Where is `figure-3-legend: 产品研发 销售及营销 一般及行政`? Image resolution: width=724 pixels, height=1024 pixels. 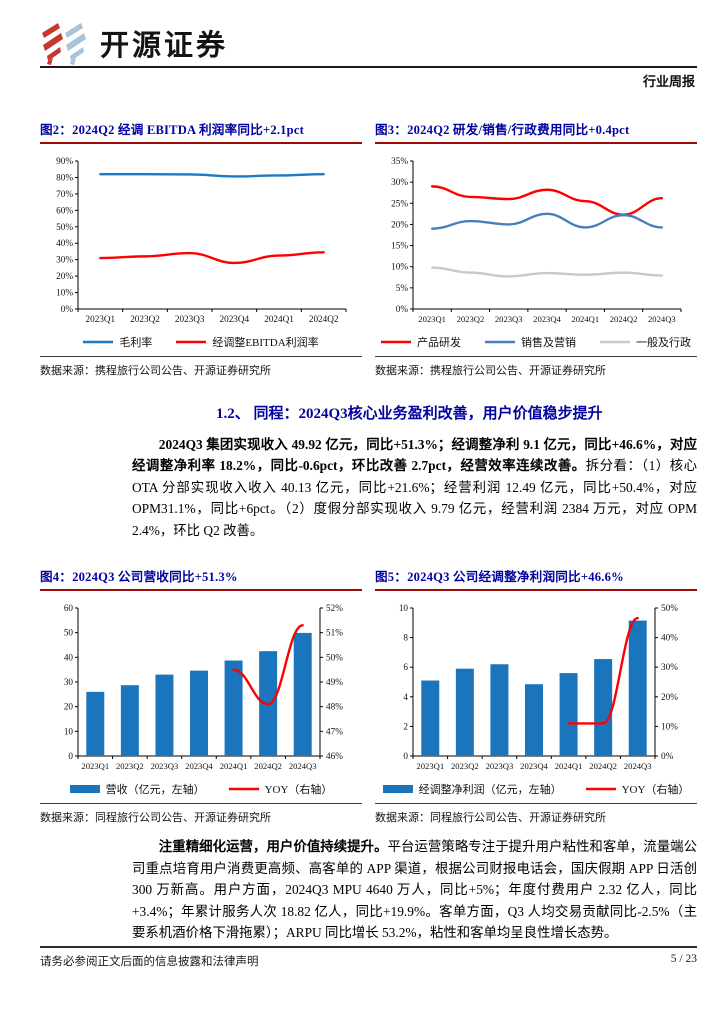 figure-3-legend: 产品研发 销售及营销 一般及行政 is located at coordinates (536, 342).